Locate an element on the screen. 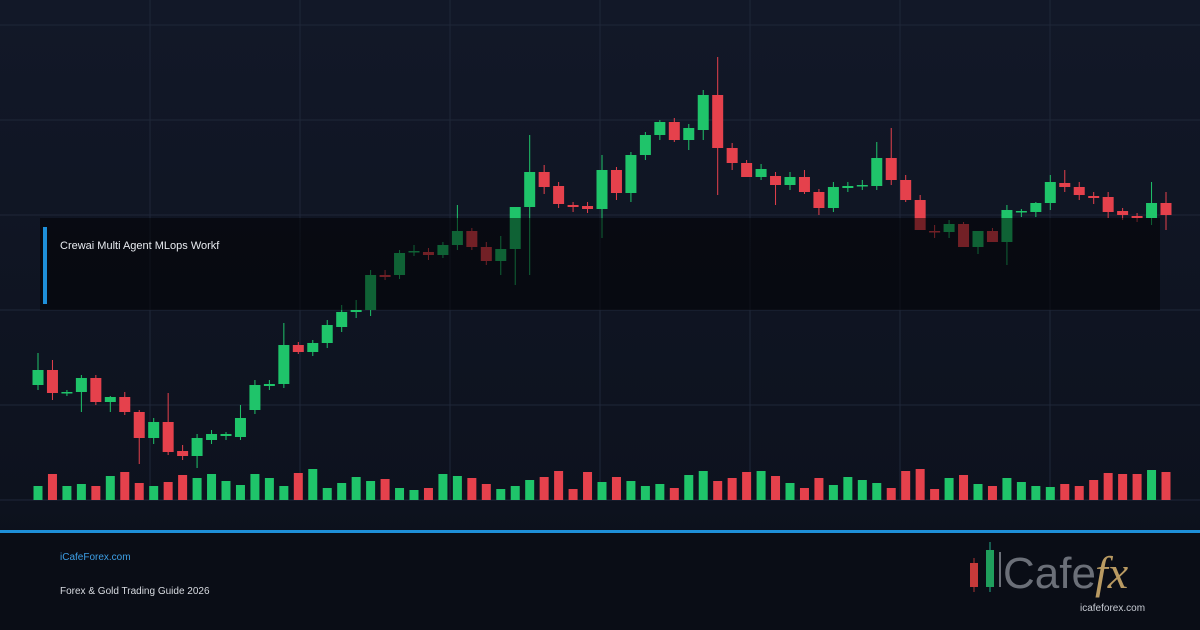 Image resolution: width=1200 pixels, height=630 pixels. panel-title: Crewai Multi Agent MLops Workf is located at coordinates (140, 246).